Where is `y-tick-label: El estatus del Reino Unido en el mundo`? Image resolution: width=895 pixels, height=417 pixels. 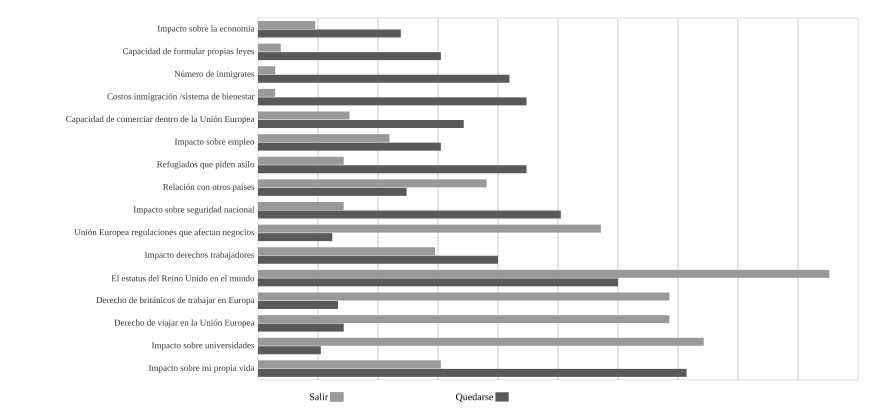
y-tick-label: El estatus del Reino Unido en el mundo is located at coordinates (183, 278).